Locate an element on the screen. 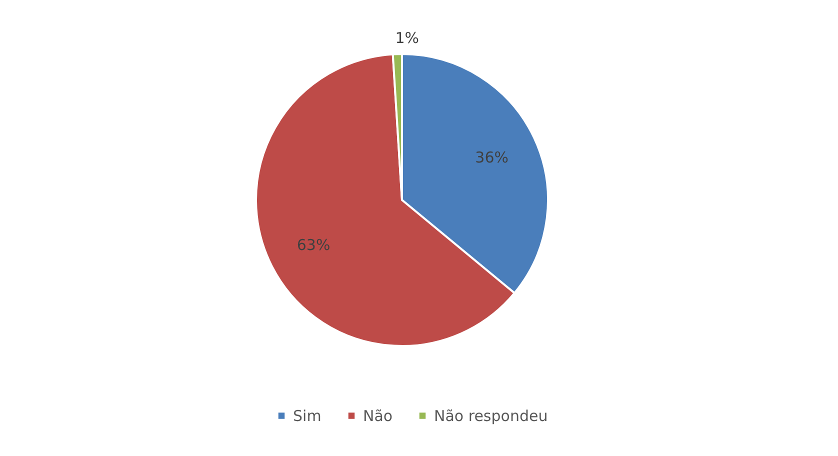 This screenshot has height=456, width=838. data-label: 63% is located at coordinates (313, 245).